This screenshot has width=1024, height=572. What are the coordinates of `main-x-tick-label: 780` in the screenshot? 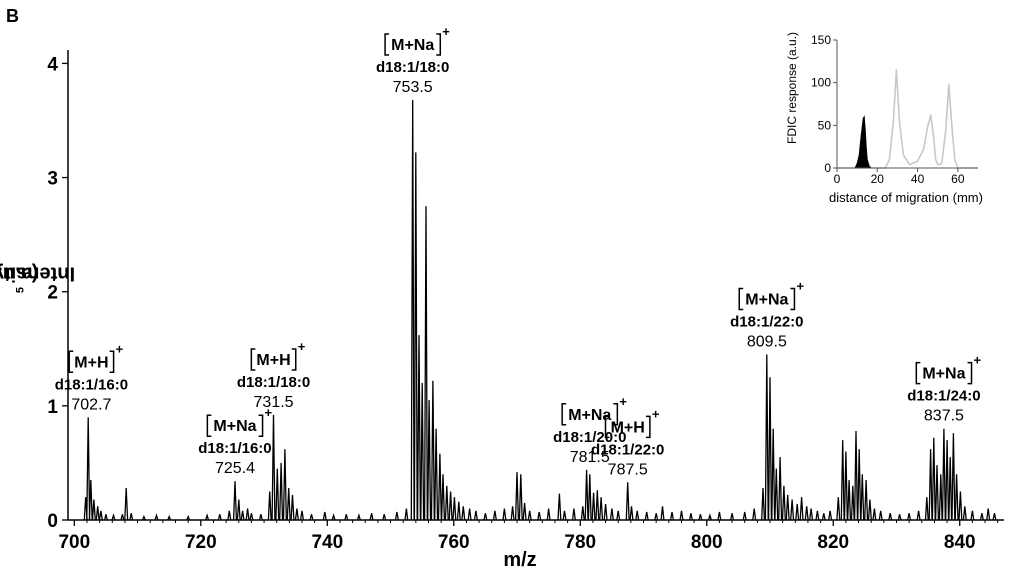 It's located at (580, 542).